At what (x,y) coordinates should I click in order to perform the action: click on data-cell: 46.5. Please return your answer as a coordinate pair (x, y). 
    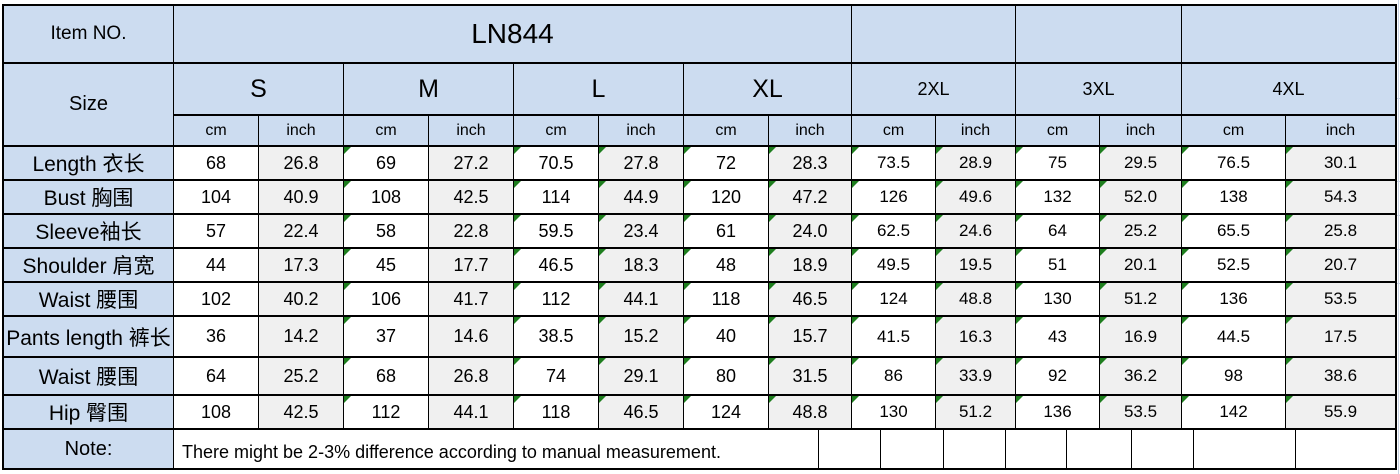
    Looking at the image, I should click on (556, 266).